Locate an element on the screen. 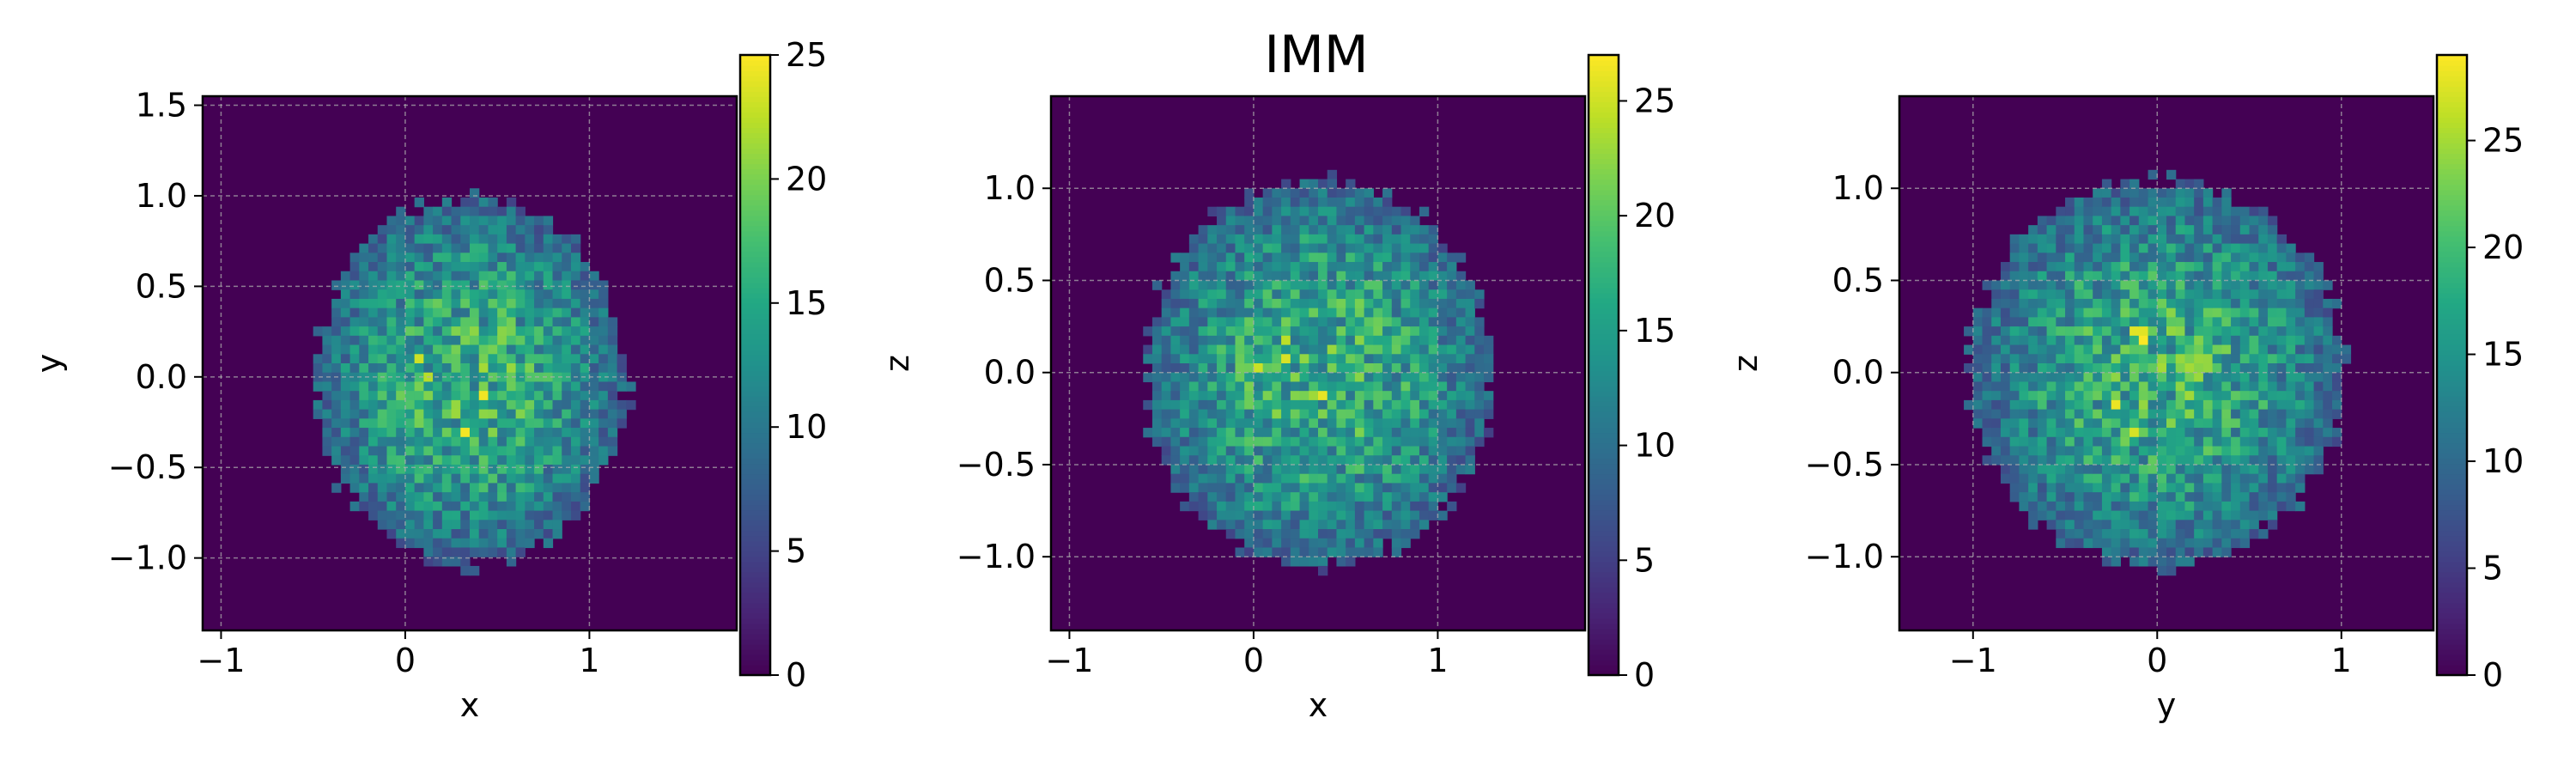 The height and width of the screenshot is (773, 2576). x-tick-label: 1 is located at coordinates (1437, 660).